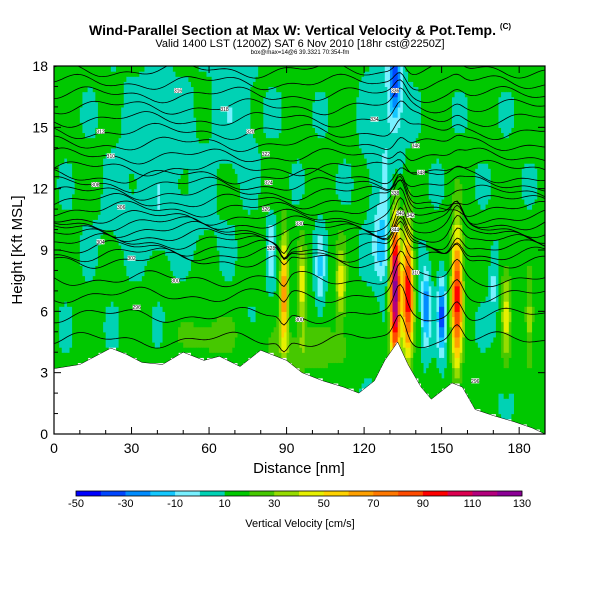 This screenshot has height=600, width=600. I want to click on contour-label-text: 304, so click(100, 243).